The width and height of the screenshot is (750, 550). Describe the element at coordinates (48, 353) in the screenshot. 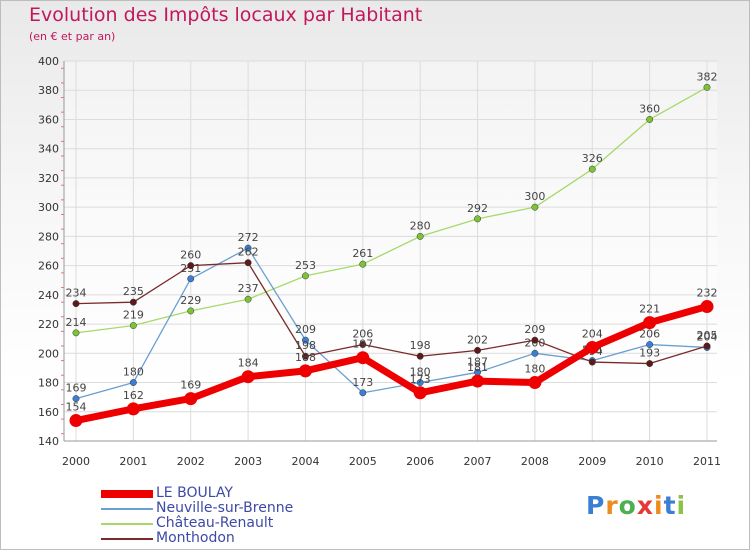

I see `y-tick-label: 200` at that location.